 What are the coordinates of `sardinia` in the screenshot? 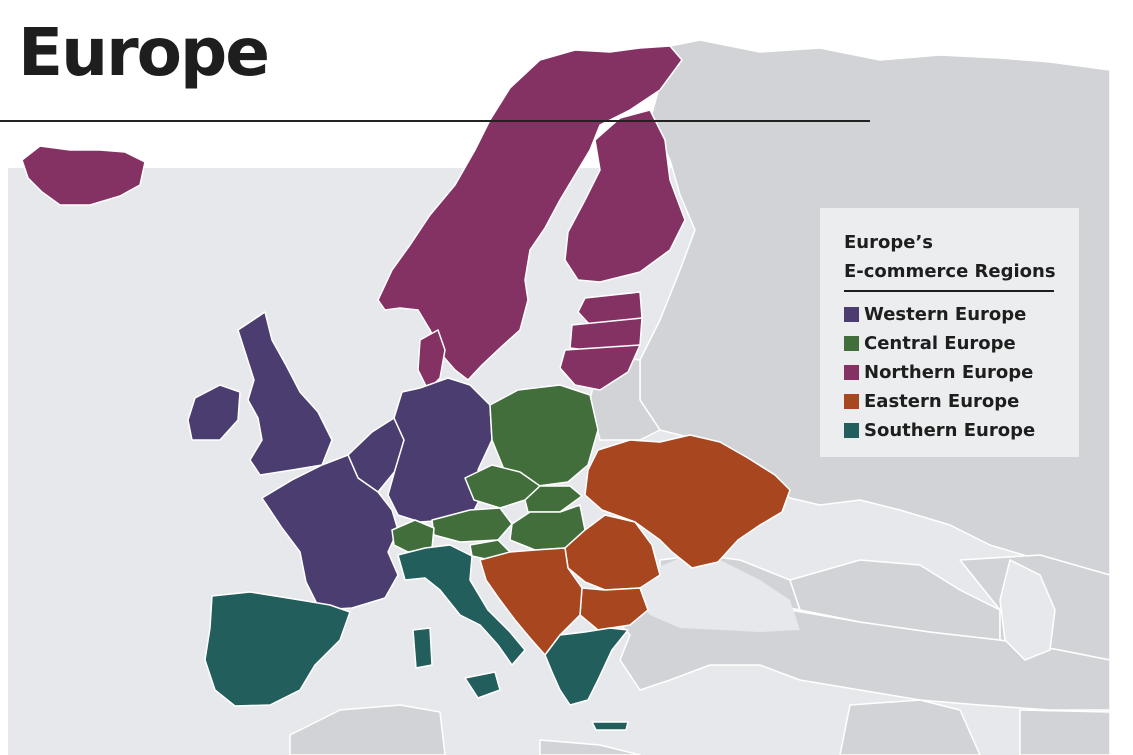 It's located at (422, 648).